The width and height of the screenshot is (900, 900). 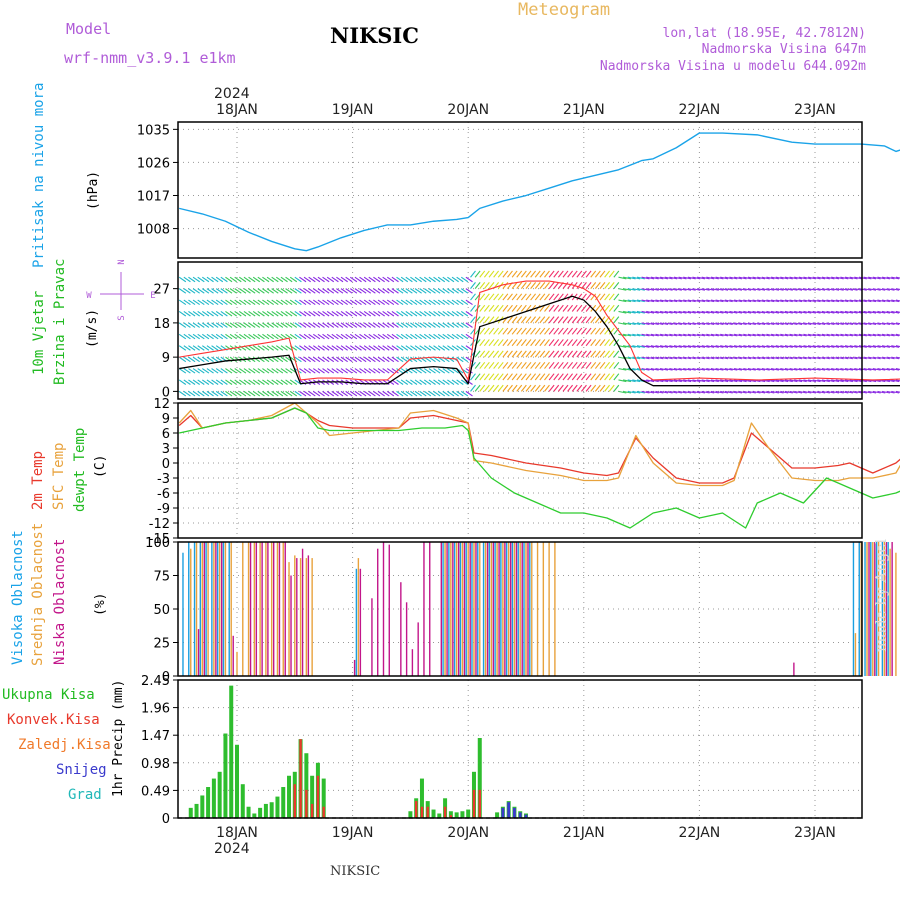 What do you see at coordinates (39, 175) in the screenshot?
I see `pressure-side-label: Pritisak na nivou mora` at bounding box center [39, 175].